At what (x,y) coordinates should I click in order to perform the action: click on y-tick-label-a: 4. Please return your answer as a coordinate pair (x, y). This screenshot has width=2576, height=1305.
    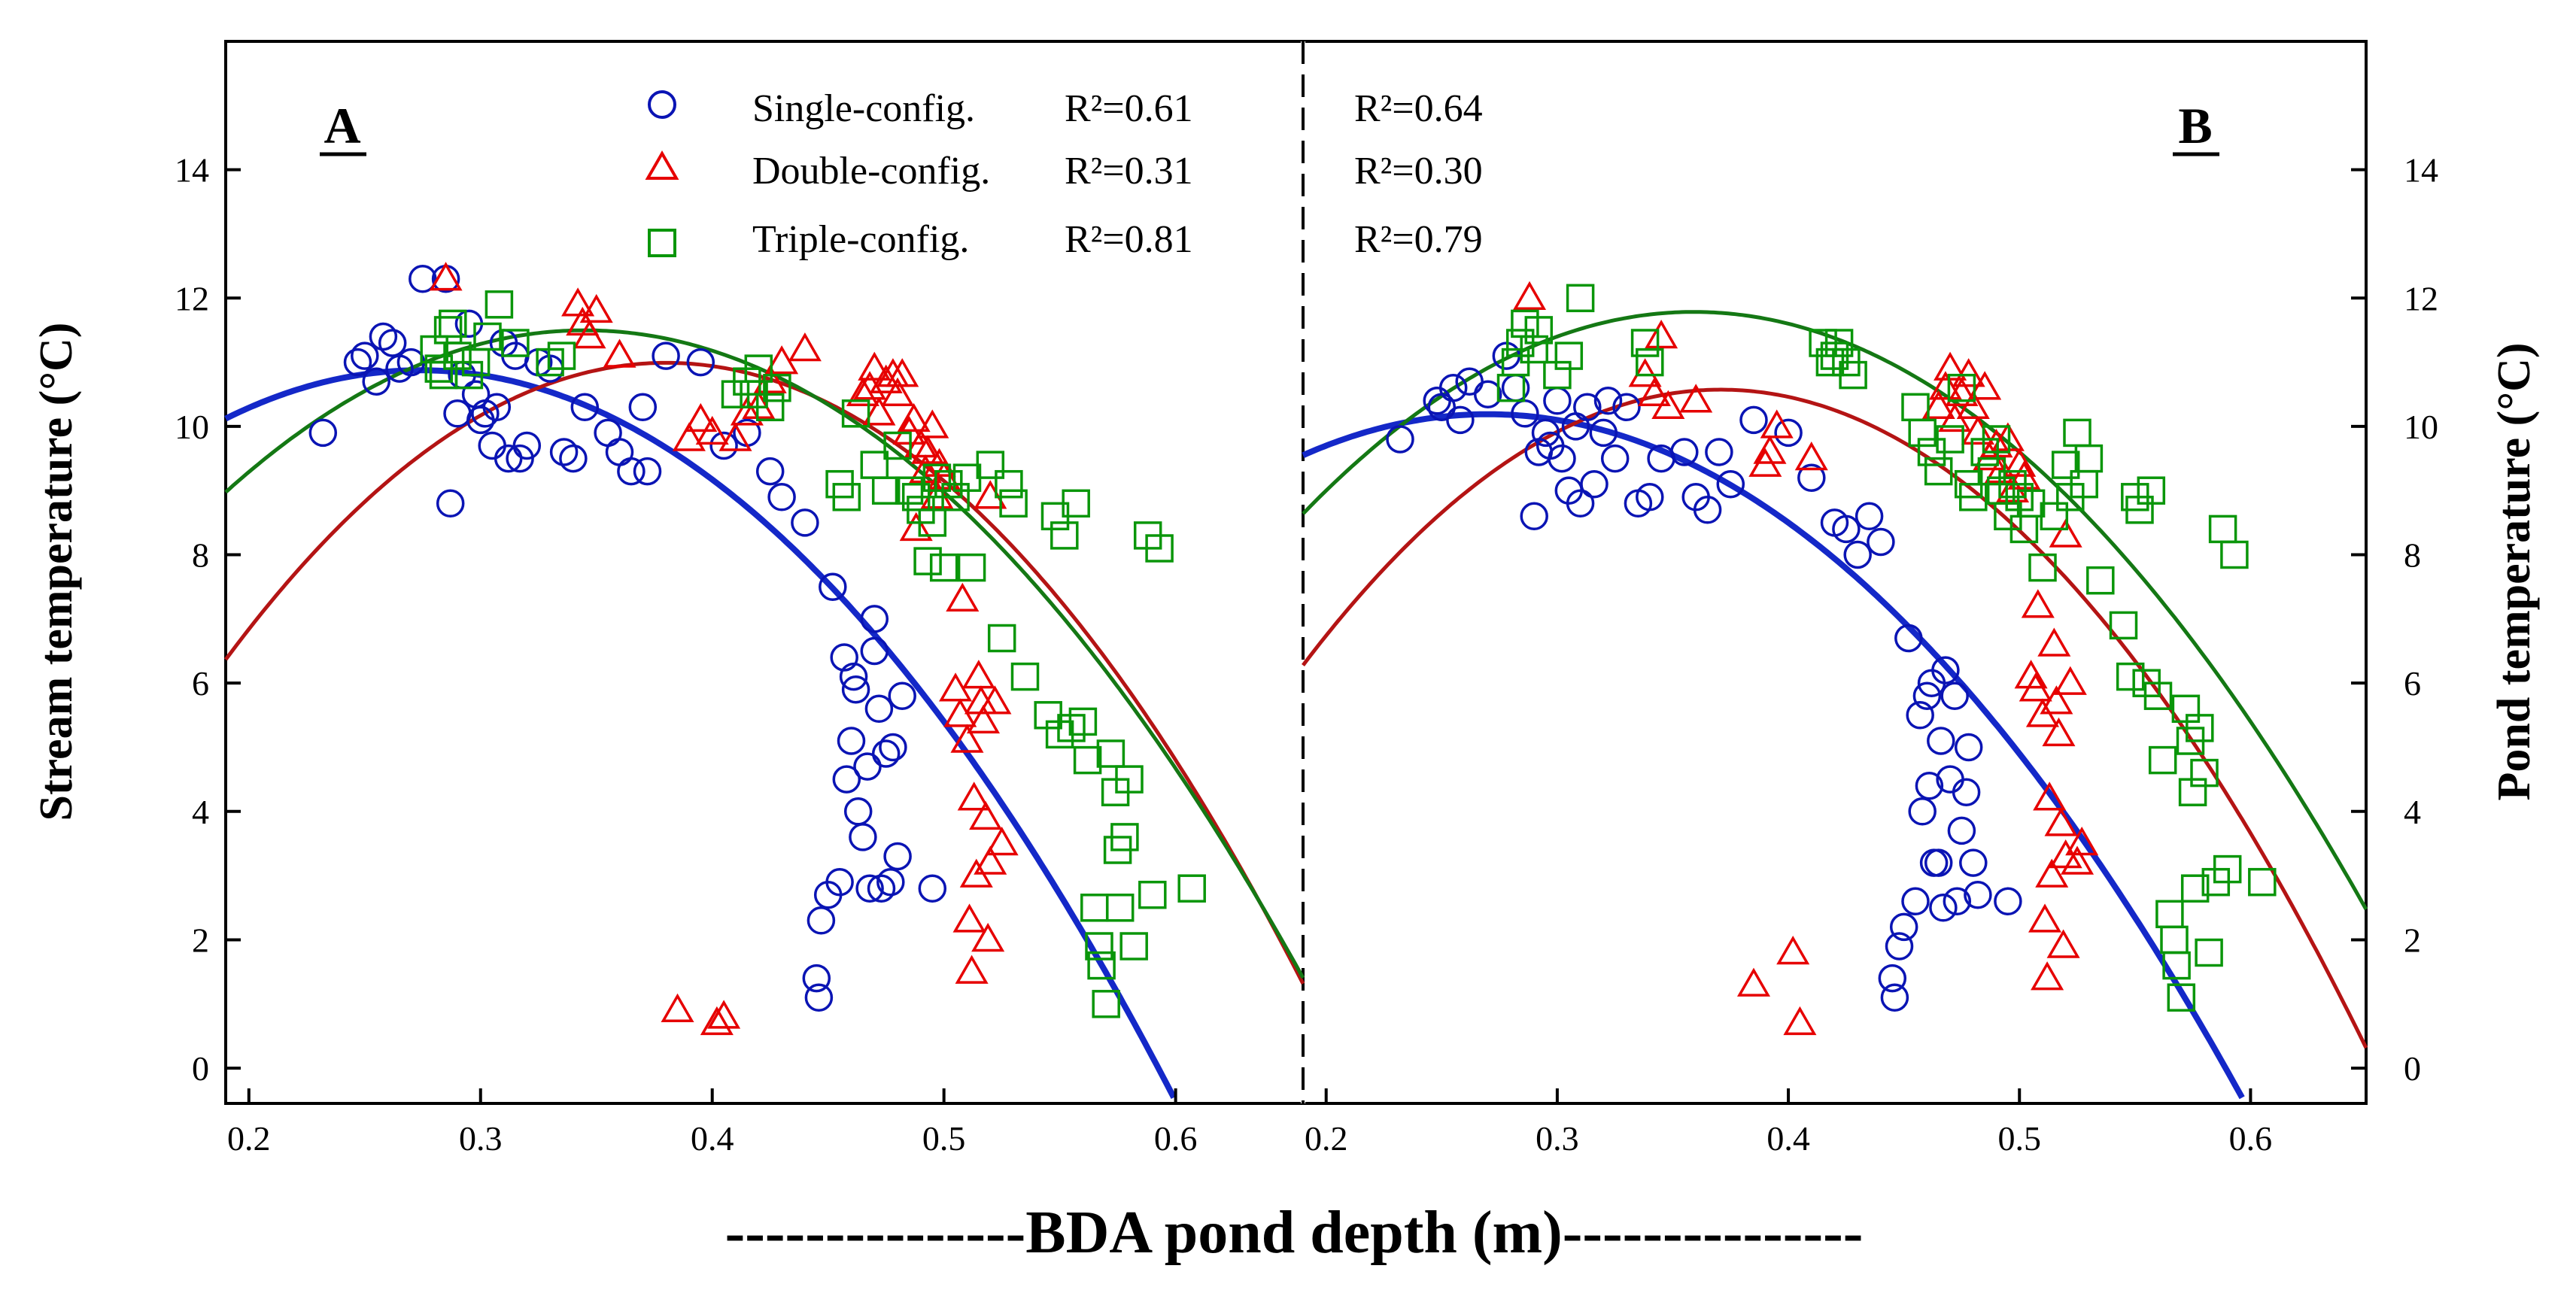
    Looking at the image, I should click on (201, 812).